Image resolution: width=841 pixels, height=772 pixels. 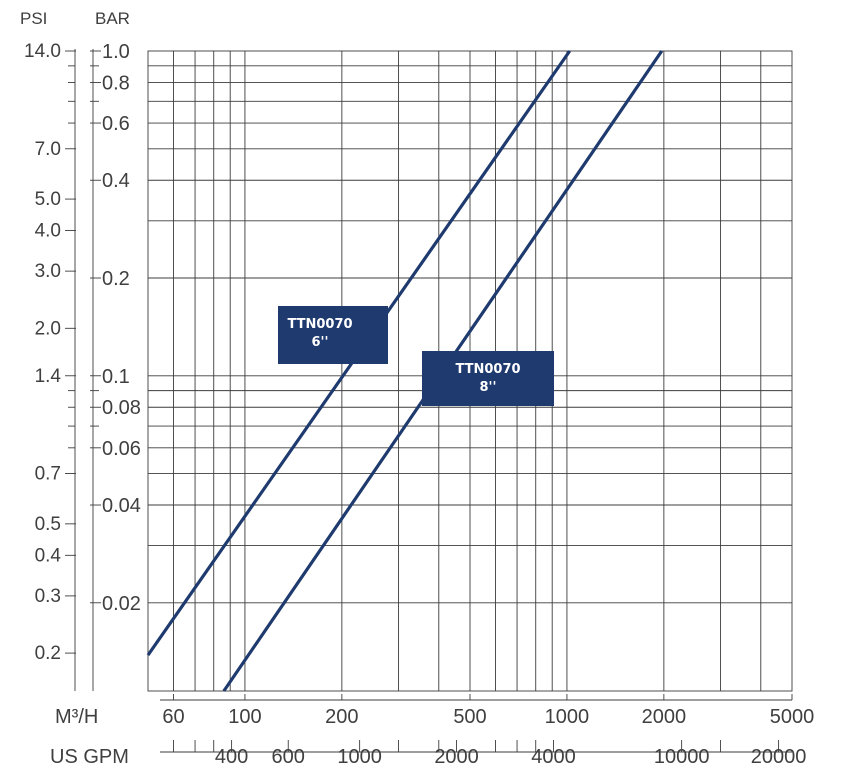 What do you see at coordinates (48, 328) in the screenshot?
I see `psi-tick-label: 2.0` at bounding box center [48, 328].